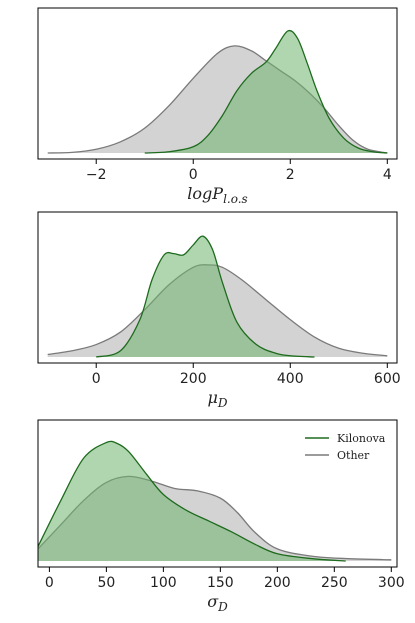 The image size is (415, 623). I want to click on x-tick-label: 50, so click(106, 583).